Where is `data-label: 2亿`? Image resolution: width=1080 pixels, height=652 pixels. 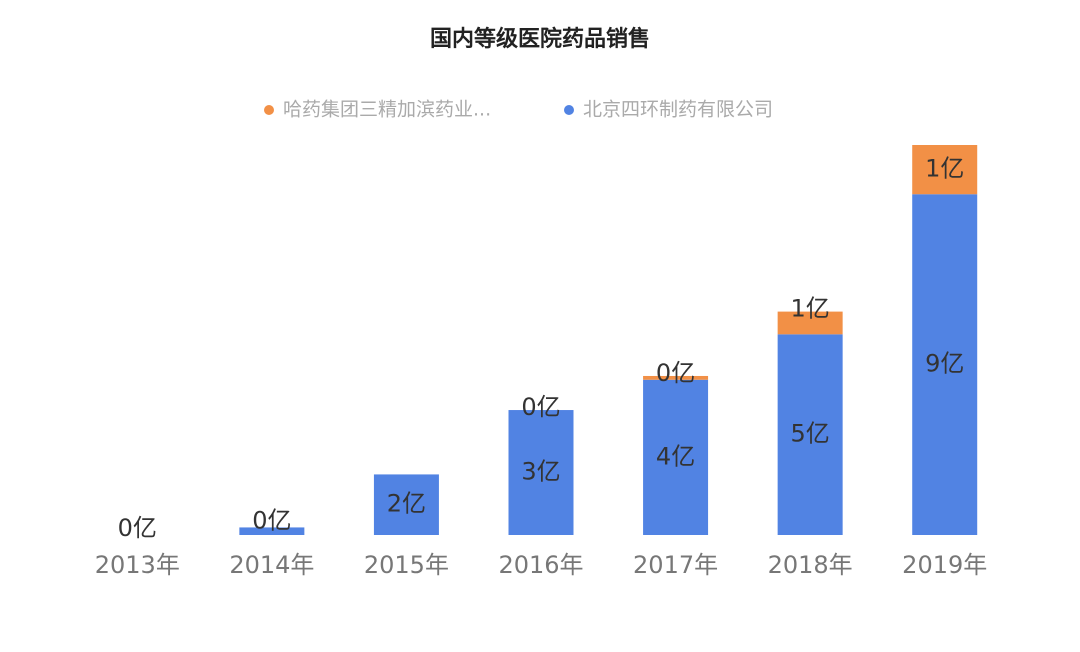 data-label: 2亿 is located at coordinates (406, 504).